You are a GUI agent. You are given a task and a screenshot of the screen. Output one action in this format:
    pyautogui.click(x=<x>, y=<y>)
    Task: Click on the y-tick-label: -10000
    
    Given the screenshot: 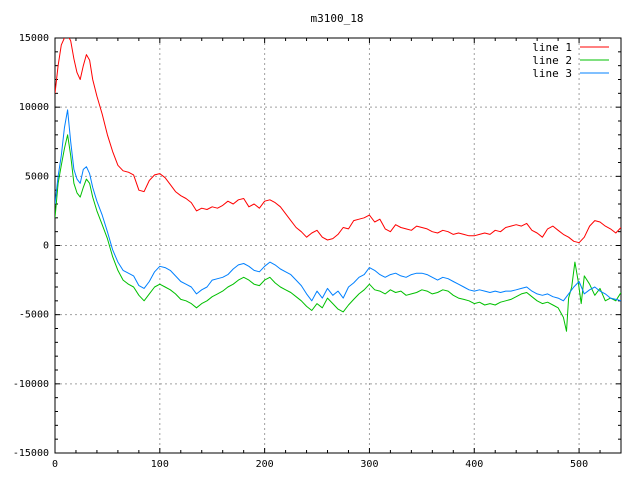 What is the action you would take?
    pyautogui.click(x=31, y=384)
    